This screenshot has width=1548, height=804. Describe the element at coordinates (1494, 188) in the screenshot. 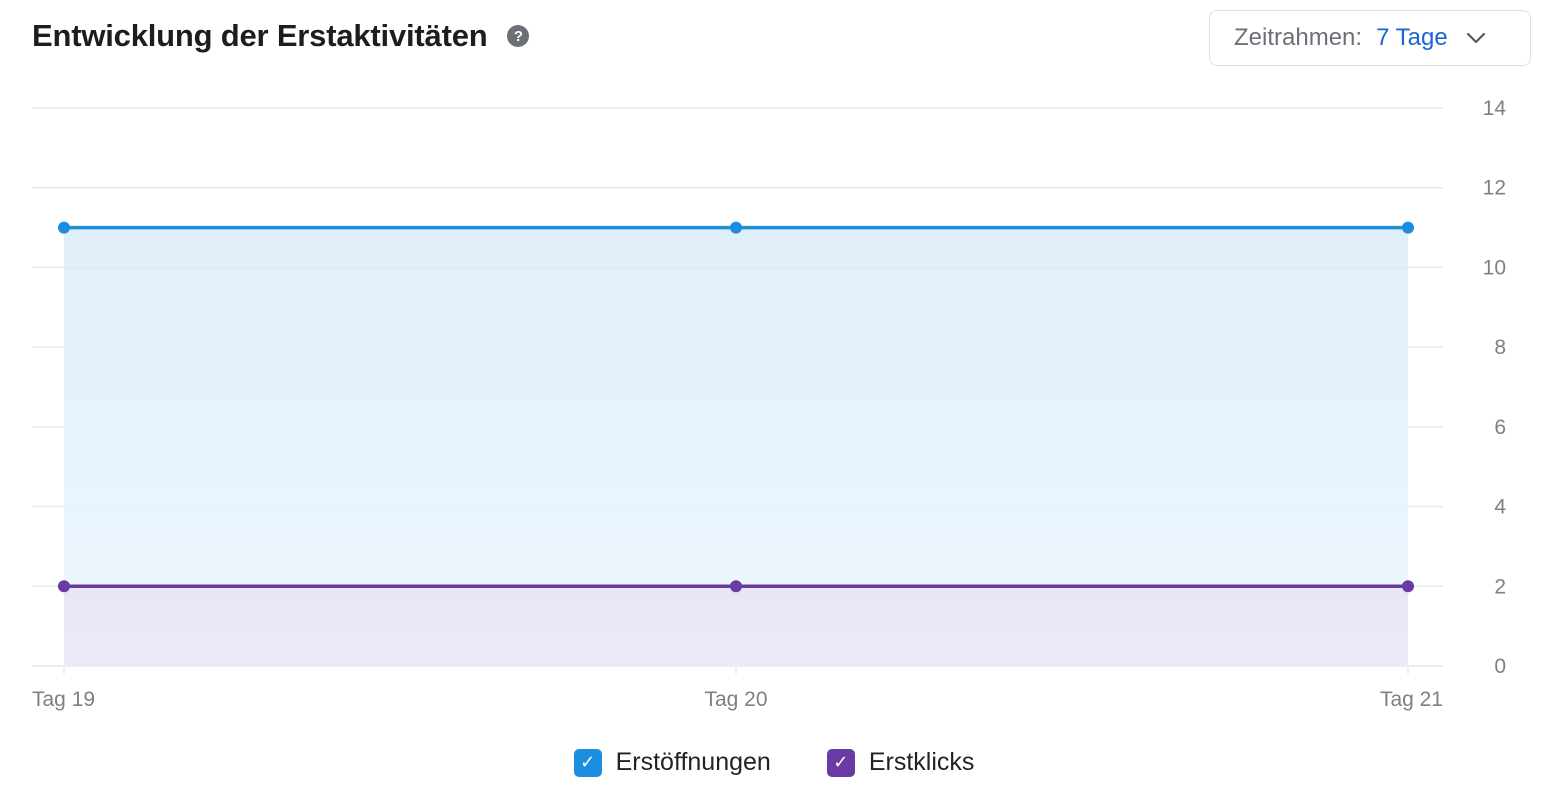

I see `y-tick-label: 12` at that location.